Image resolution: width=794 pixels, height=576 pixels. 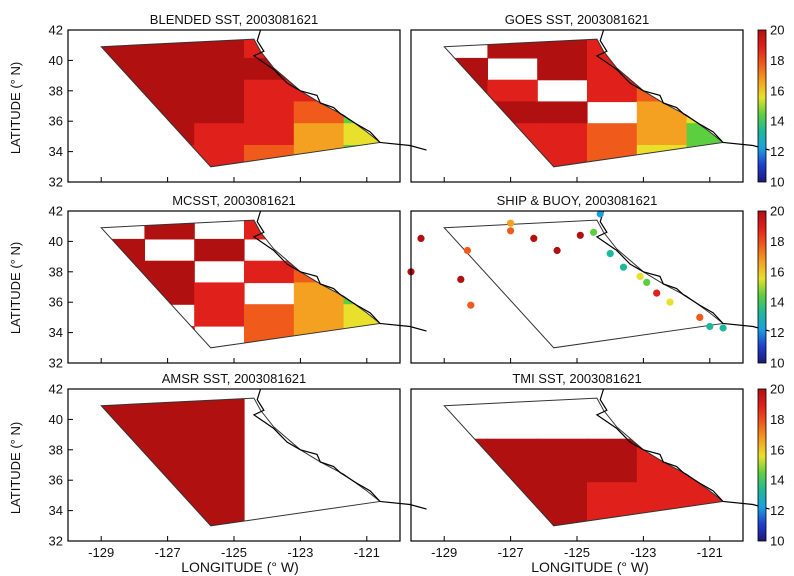 I want to click on panel-6: TMI SST, 2003081621 -129 -127 -125 -123 -121, so click(x=590, y=465).